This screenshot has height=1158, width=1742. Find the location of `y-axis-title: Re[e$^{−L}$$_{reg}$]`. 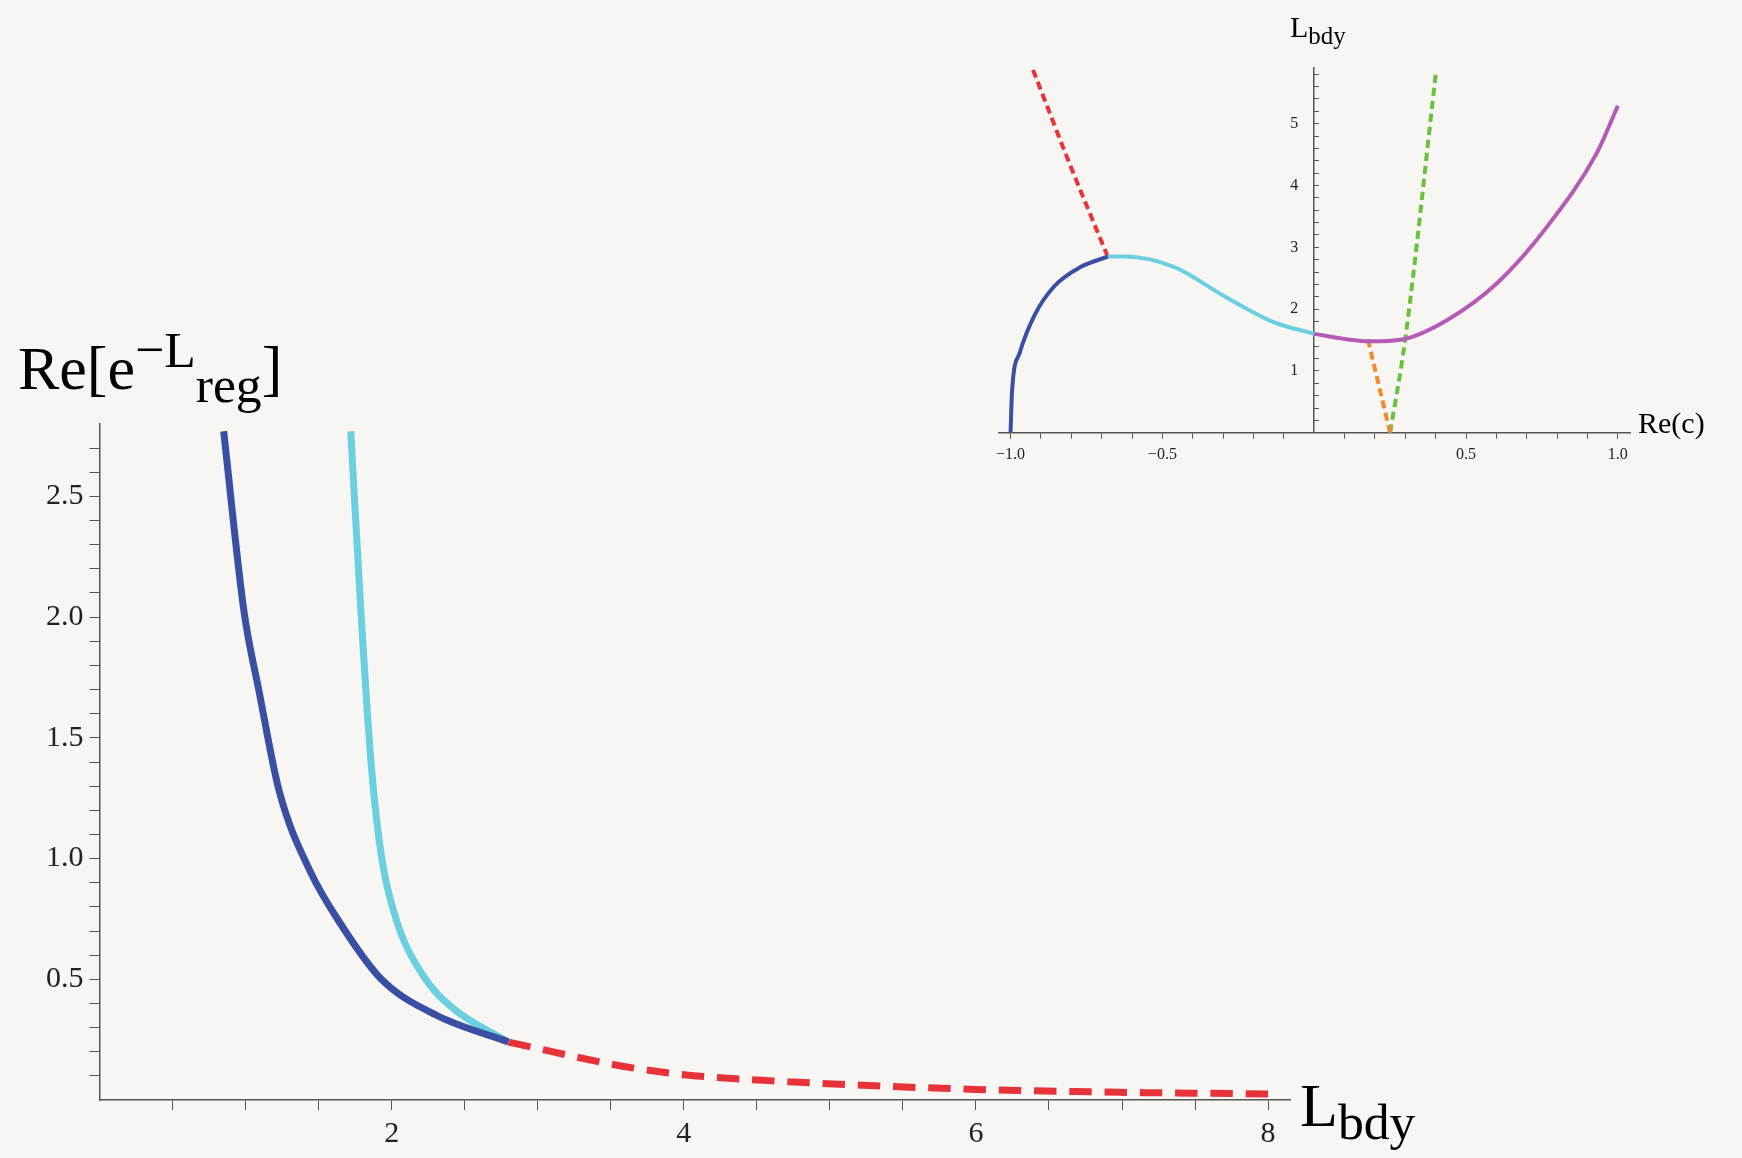

y-axis-title: Re[e$^{−L}$$_{reg}$] is located at coordinates (150, 367).